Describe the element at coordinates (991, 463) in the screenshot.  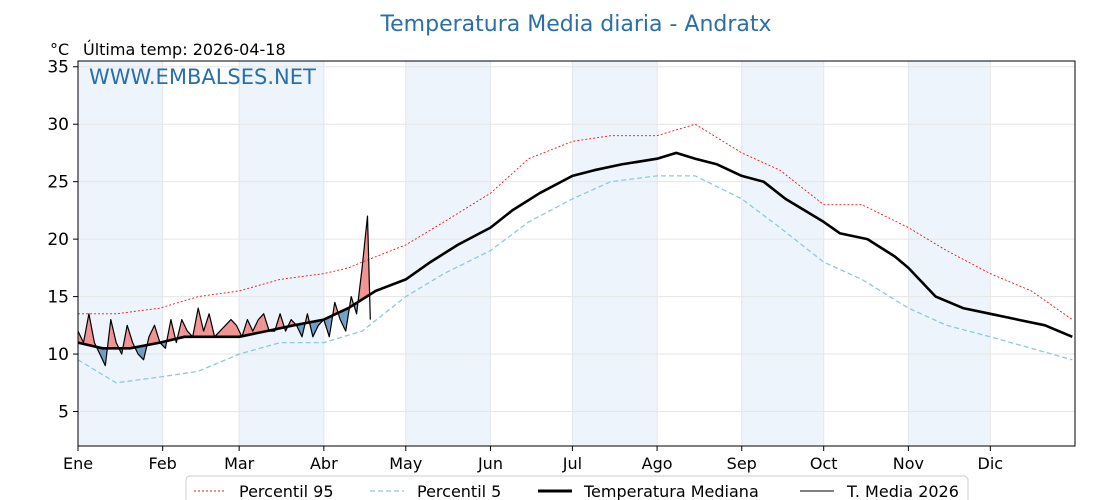
I see `x-tick-label: Dic` at that location.